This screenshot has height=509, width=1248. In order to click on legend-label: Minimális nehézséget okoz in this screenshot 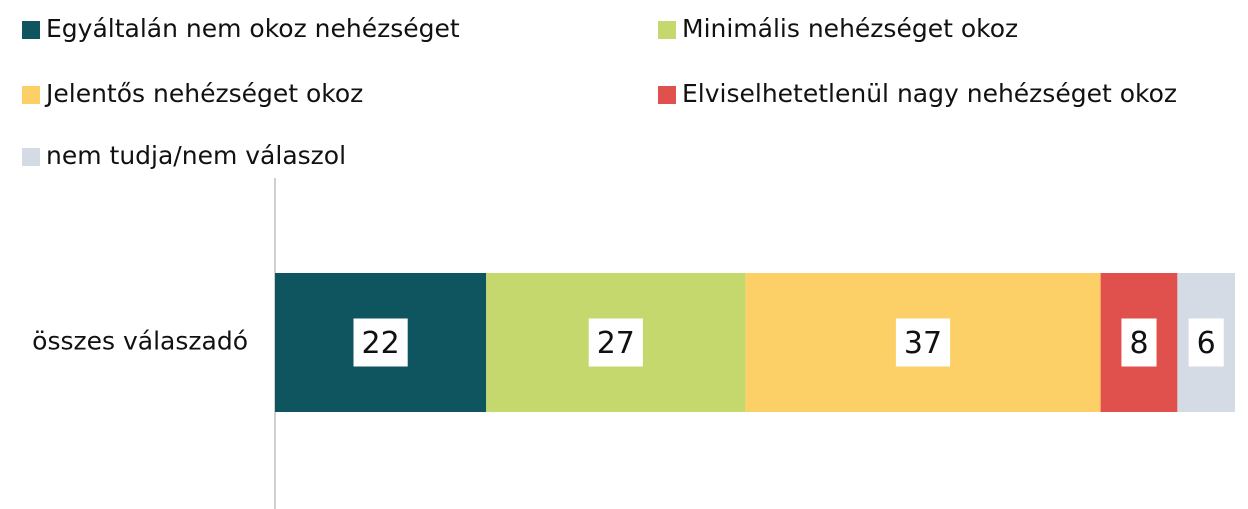, I will do `click(850, 28)`.